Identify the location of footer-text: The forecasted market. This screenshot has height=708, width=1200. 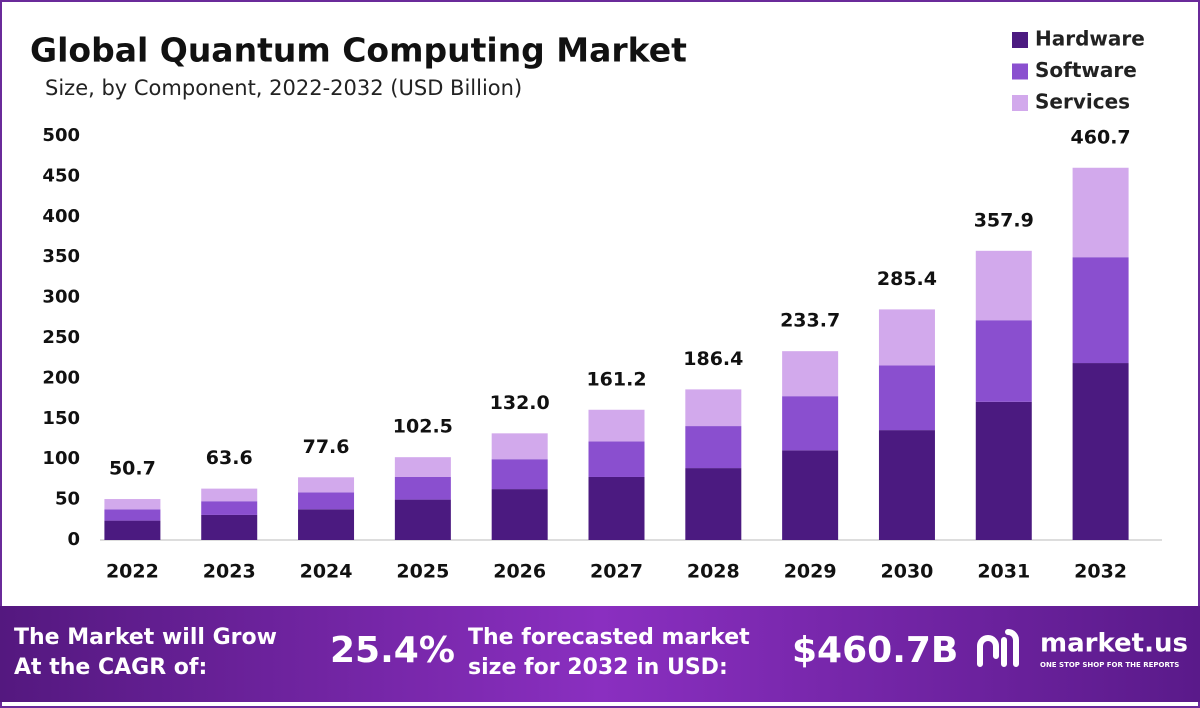
(609, 637).